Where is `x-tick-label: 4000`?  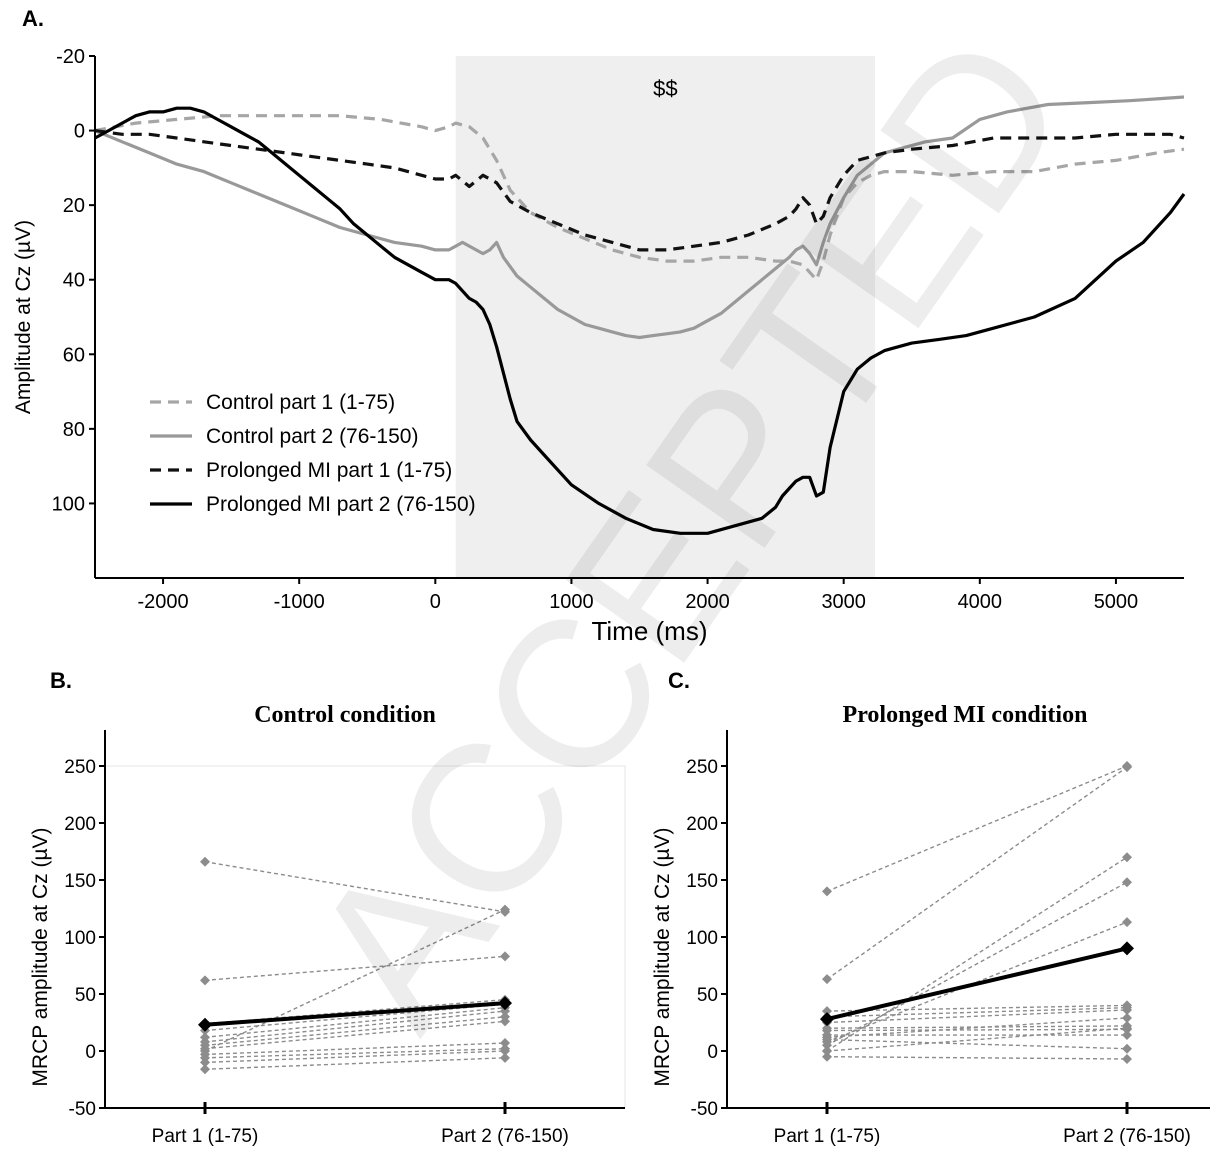 x-tick-label: 4000 is located at coordinates (980, 602).